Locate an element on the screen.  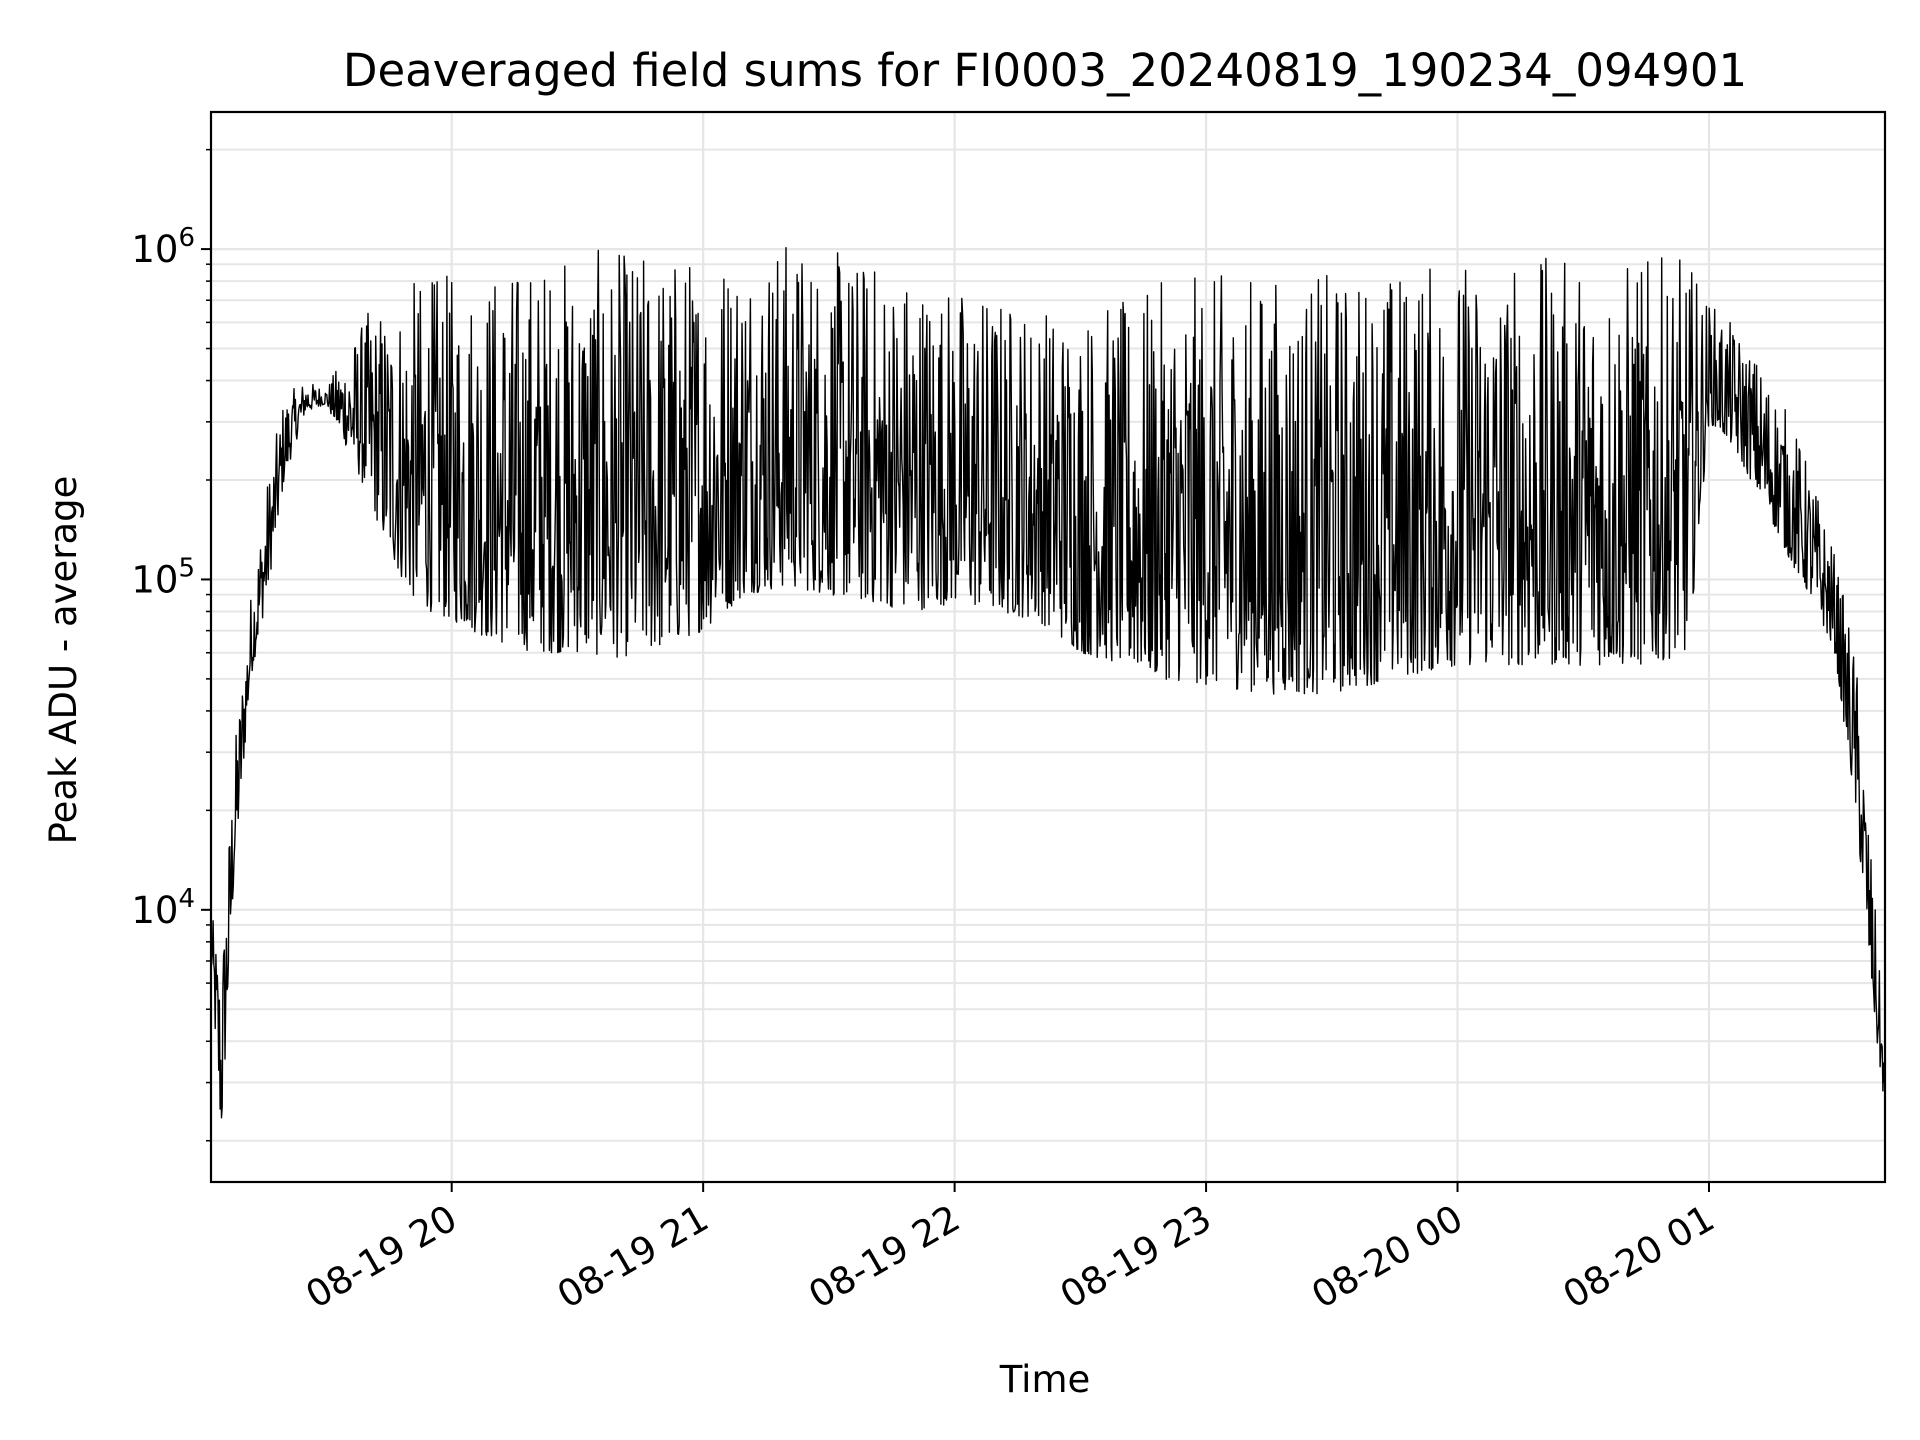
y-tick-label: 106 is located at coordinates (163, 247).